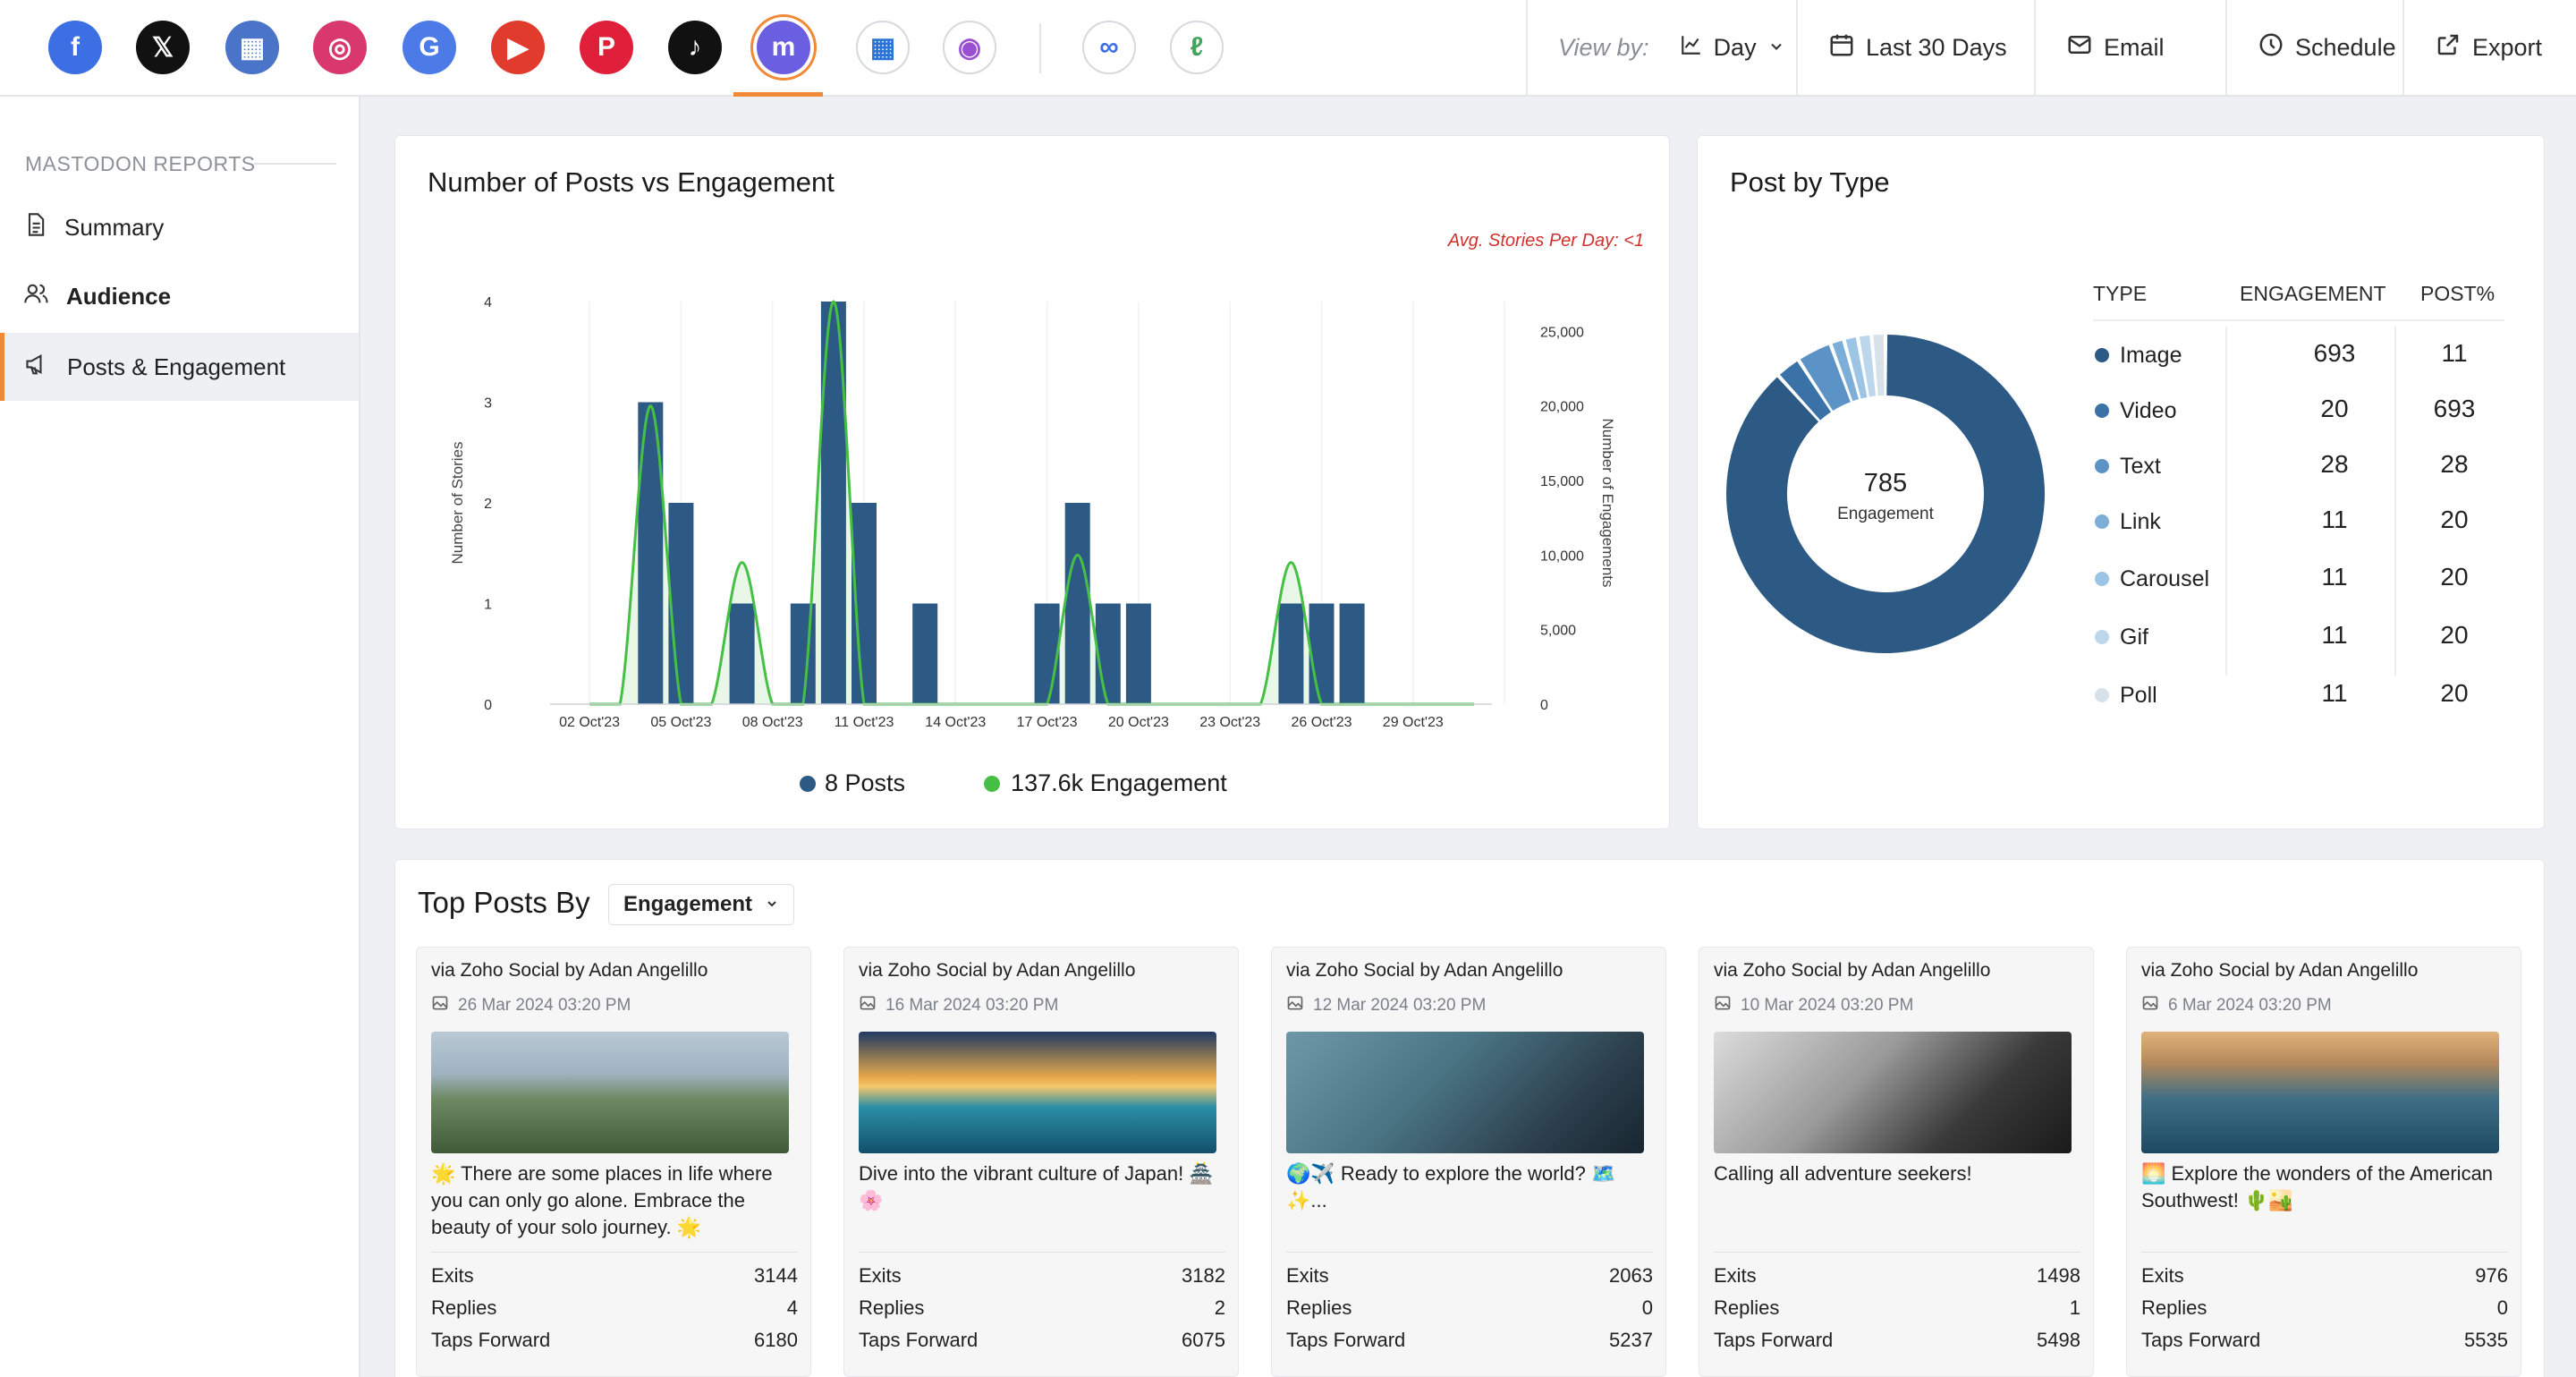 The image size is (2576, 1377). Describe the element at coordinates (1465, 1092) in the screenshot. I see `post-image-backpacker` at that location.